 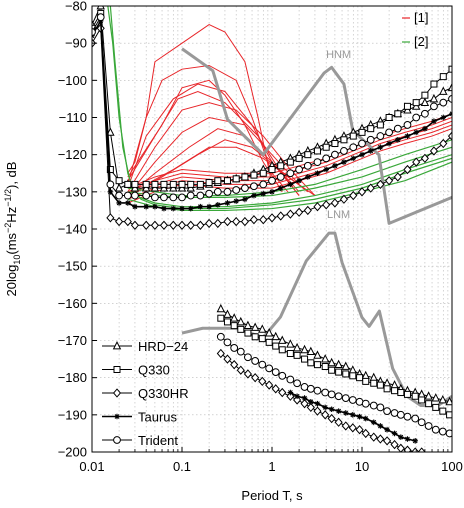 I want to click on y-tick-label: −180, so click(x=72, y=377).